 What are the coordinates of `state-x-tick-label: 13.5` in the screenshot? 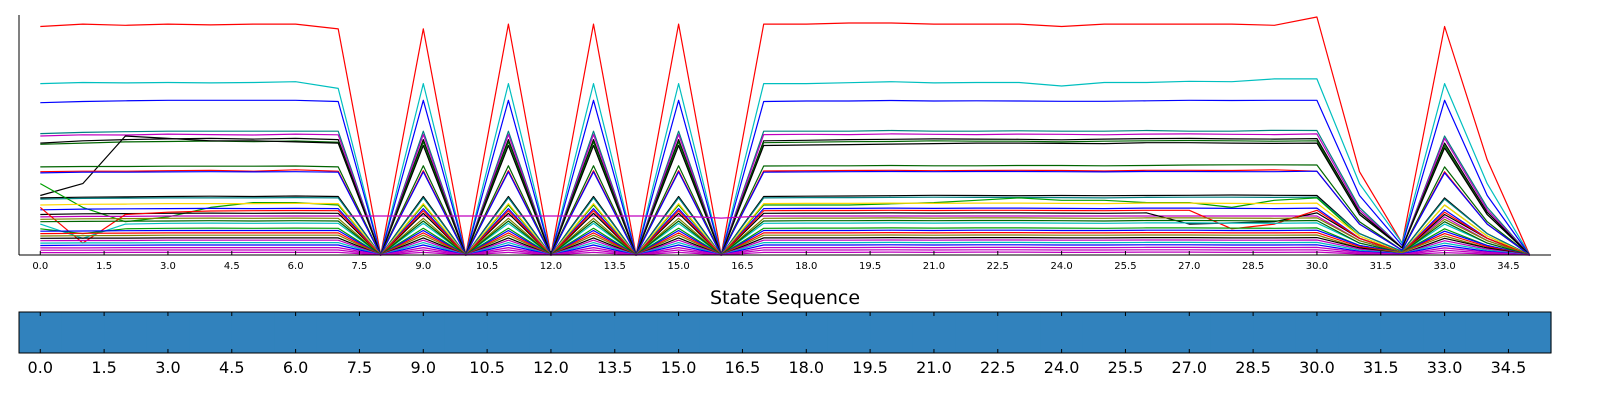 It's located at (615, 367).